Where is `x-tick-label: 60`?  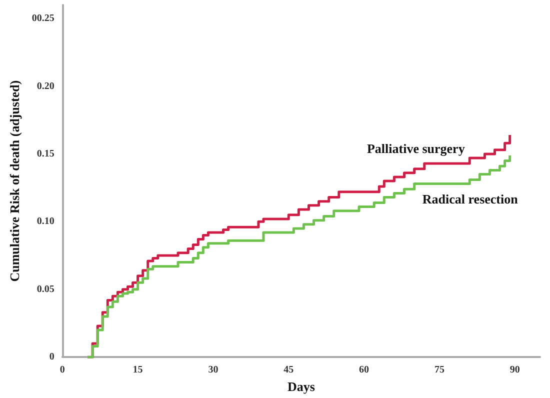
x-tick-label: 60 is located at coordinates (364, 370).